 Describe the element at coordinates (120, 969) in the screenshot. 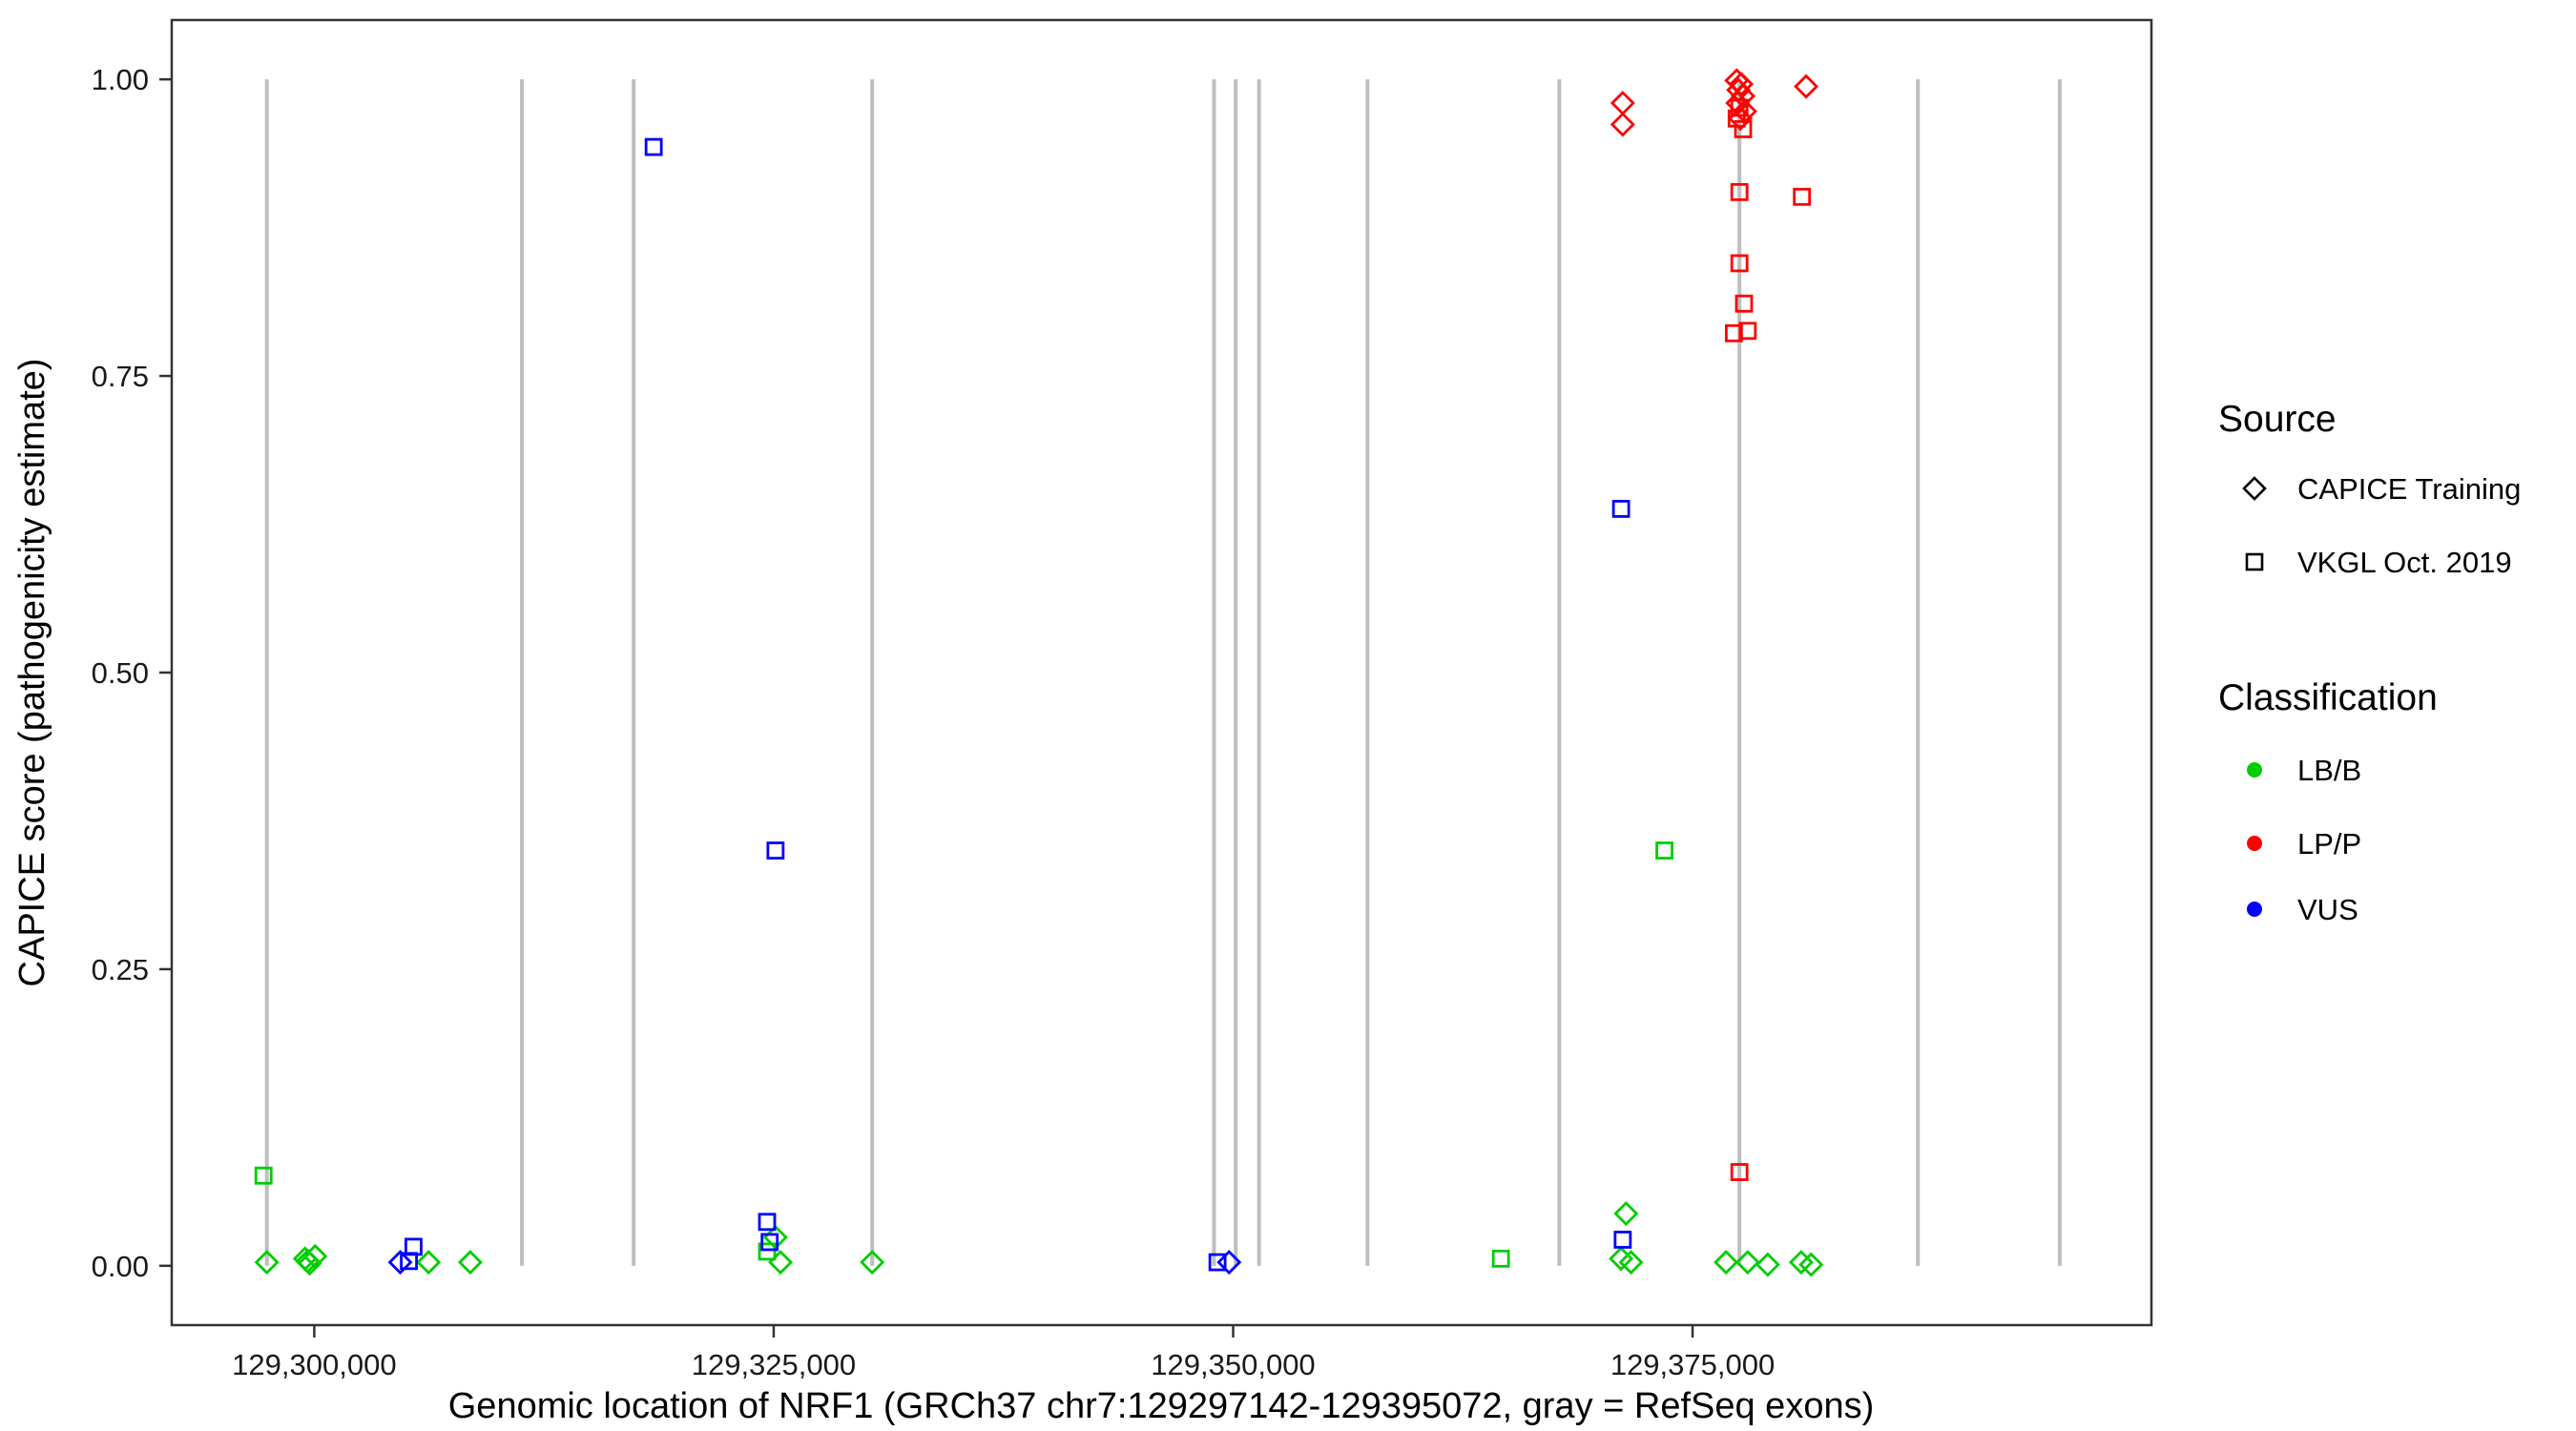

I see `y-tick-label: 0.25` at that location.